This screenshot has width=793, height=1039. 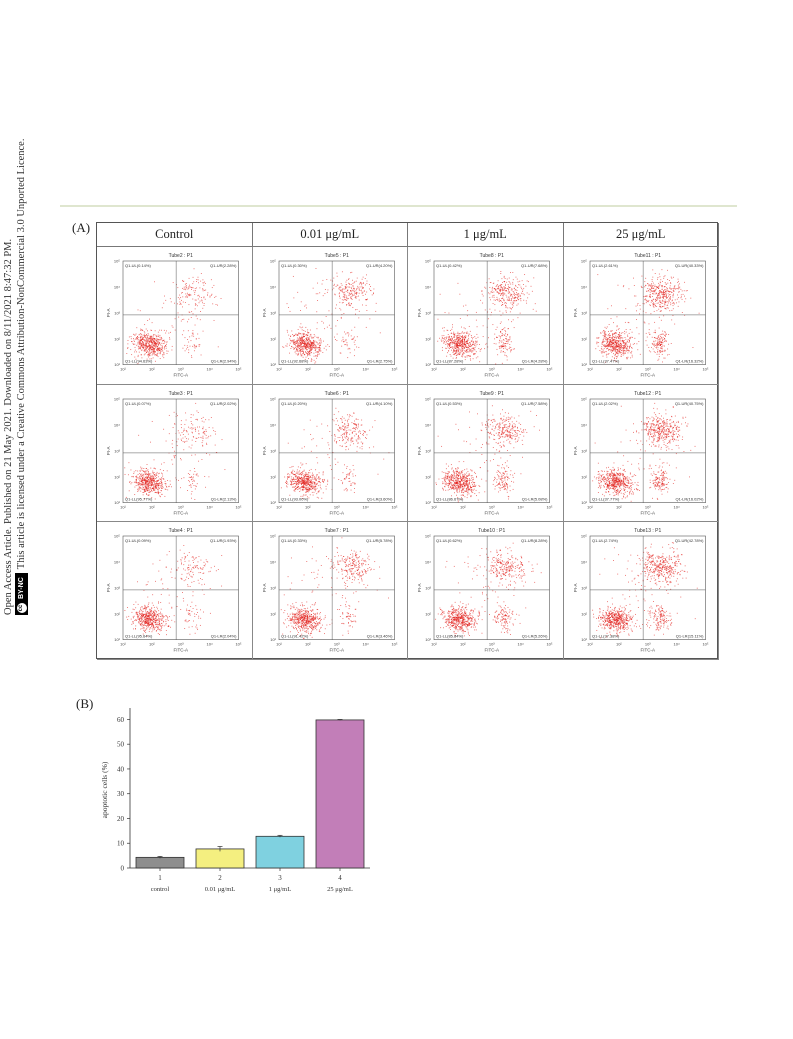 I want to click on quadrant-ul-label: Q1-UL(2.74%), so click(x=605, y=540).